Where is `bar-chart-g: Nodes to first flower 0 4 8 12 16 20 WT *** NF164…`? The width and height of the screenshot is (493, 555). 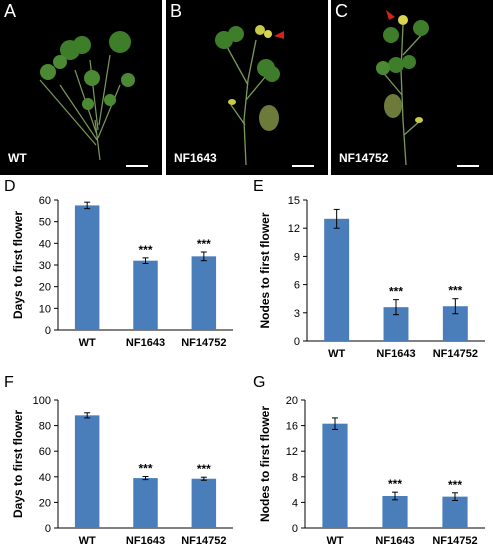
bar-chart-g: Nodes to first flower 0 4 8 12 16 20 WT *** NF164… is located at coordinates (371, 471).